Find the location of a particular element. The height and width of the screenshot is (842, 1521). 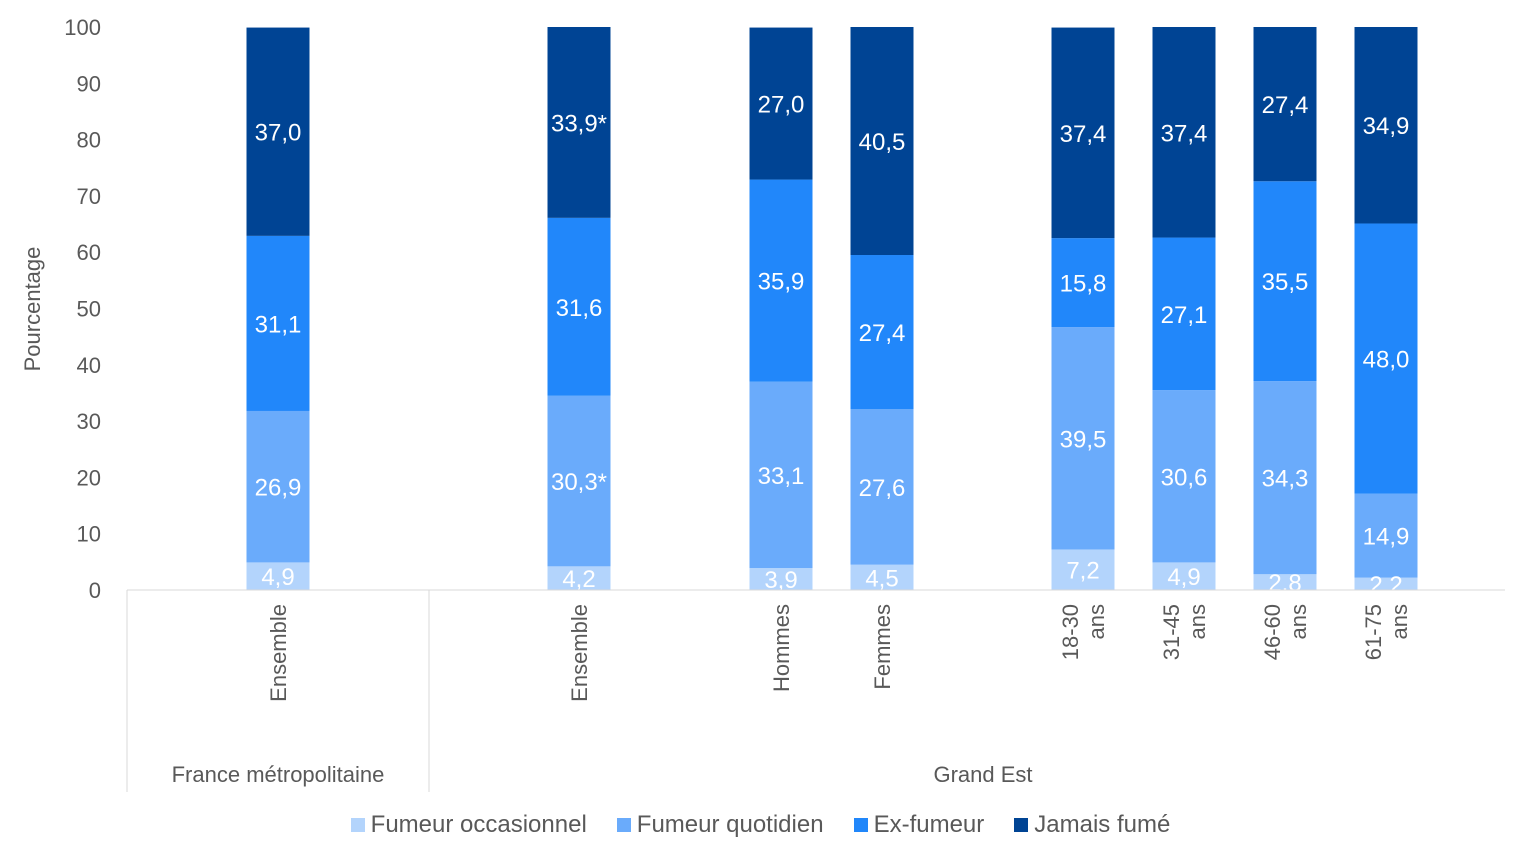

legend-label: Fumeur quotidien is located at coordinates (730, 824).